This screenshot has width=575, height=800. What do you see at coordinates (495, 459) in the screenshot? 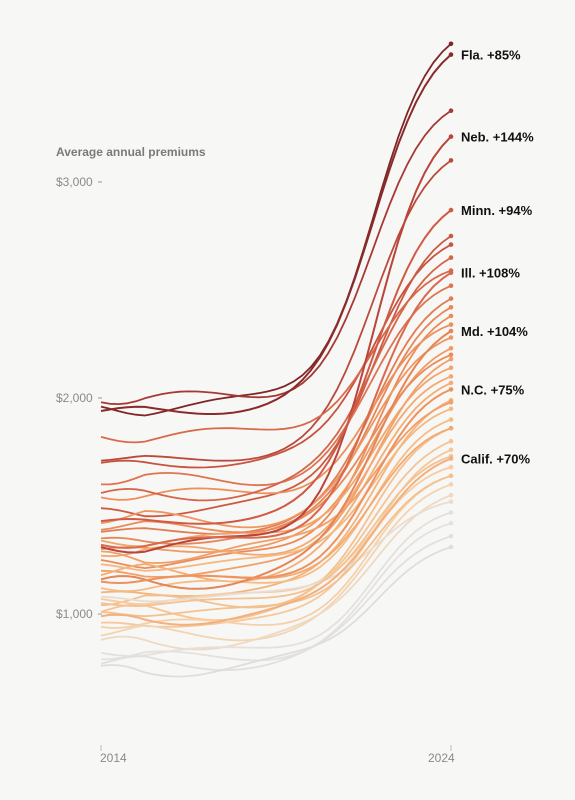
I see `state-label: Calif. +70%` at bounding box center [495, 459].